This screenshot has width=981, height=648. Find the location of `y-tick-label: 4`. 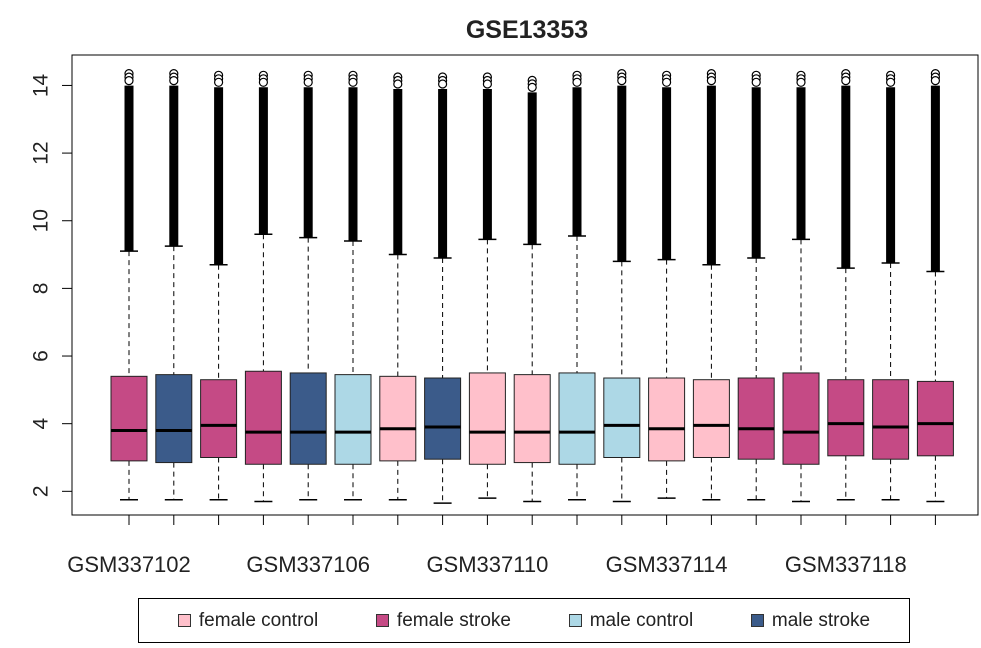

y-tick-label: 4 is located at coordinates (41, 424).